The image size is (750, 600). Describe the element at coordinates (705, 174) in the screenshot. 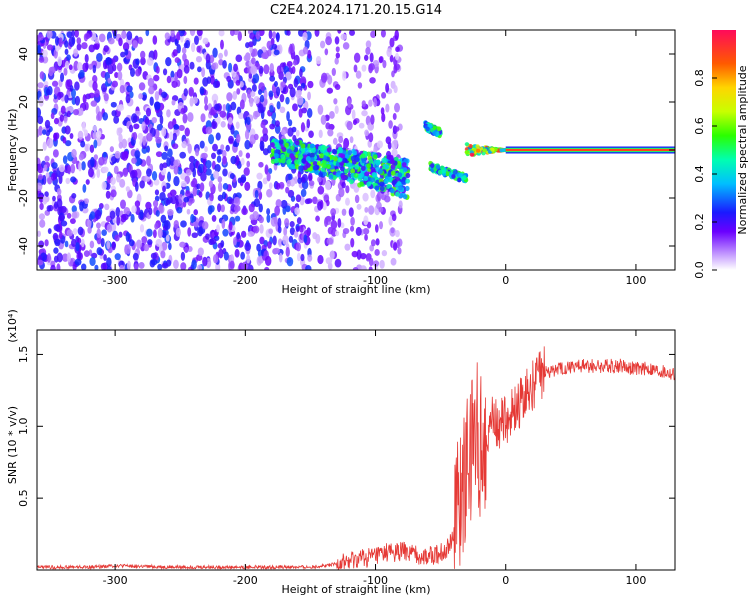

I see `colorbar-ticks: 0.0 0.2 0.4 0.6 0.8` at that location.